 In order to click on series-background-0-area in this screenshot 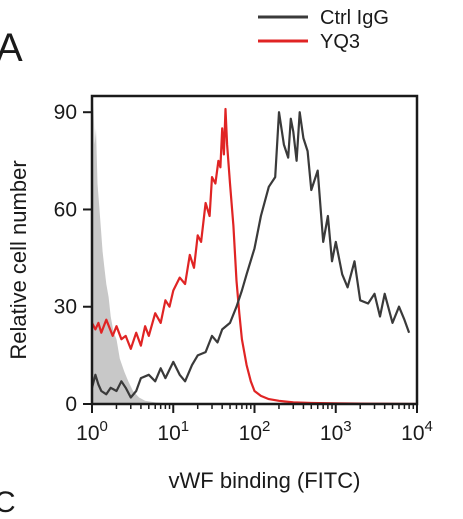, I will do `click(133, 253)`.